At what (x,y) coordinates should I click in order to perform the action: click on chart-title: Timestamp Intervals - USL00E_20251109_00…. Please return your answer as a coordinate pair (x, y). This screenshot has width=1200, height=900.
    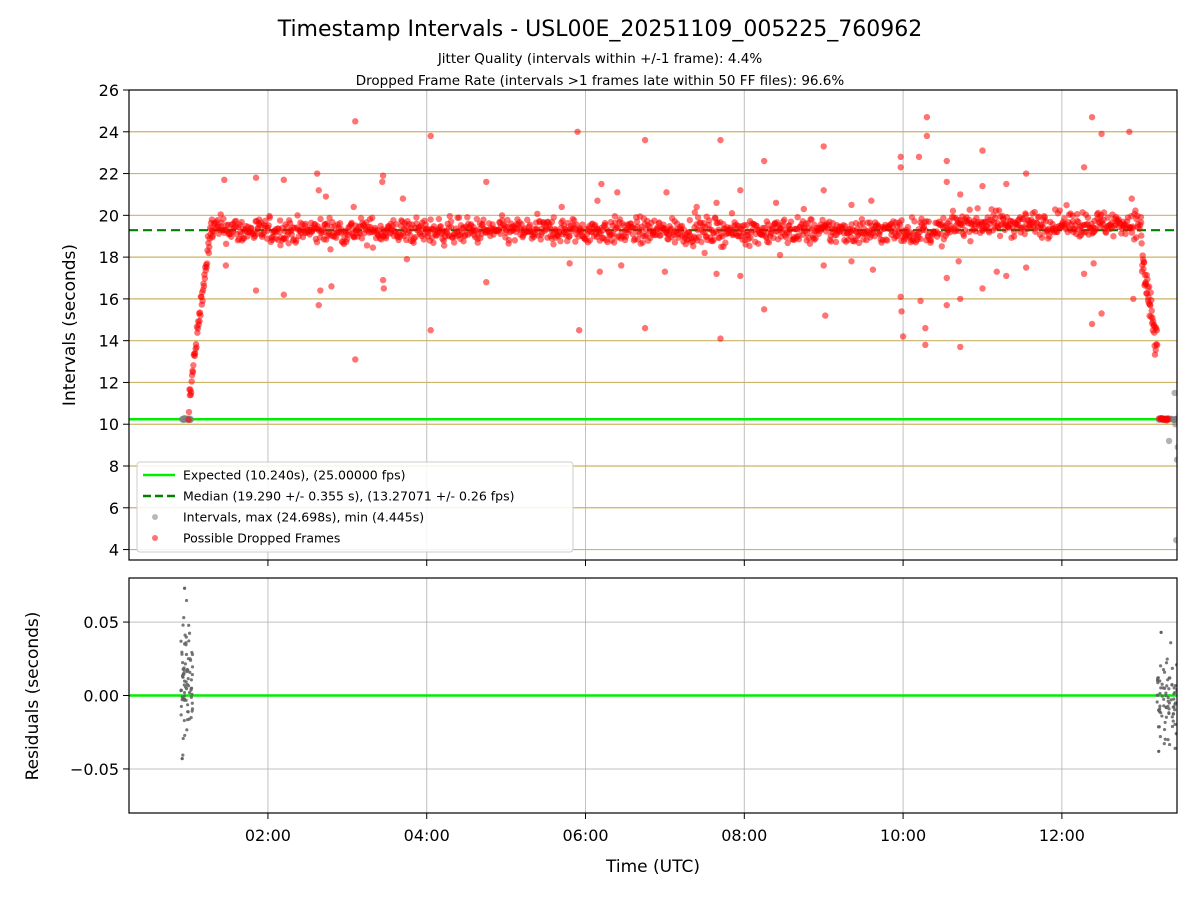
    Looking at the image, I should click on (600, 29).